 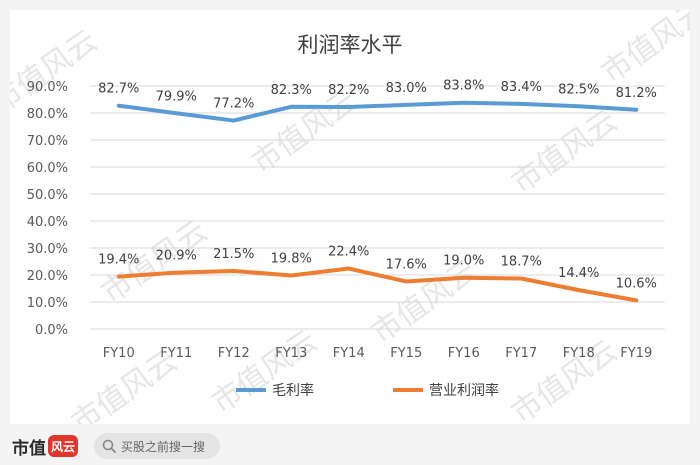 What do you see at coordinates (47, 114) in the screenshot?
I see `y-tick-label: 80.0%` at bounding box center [47, 114].